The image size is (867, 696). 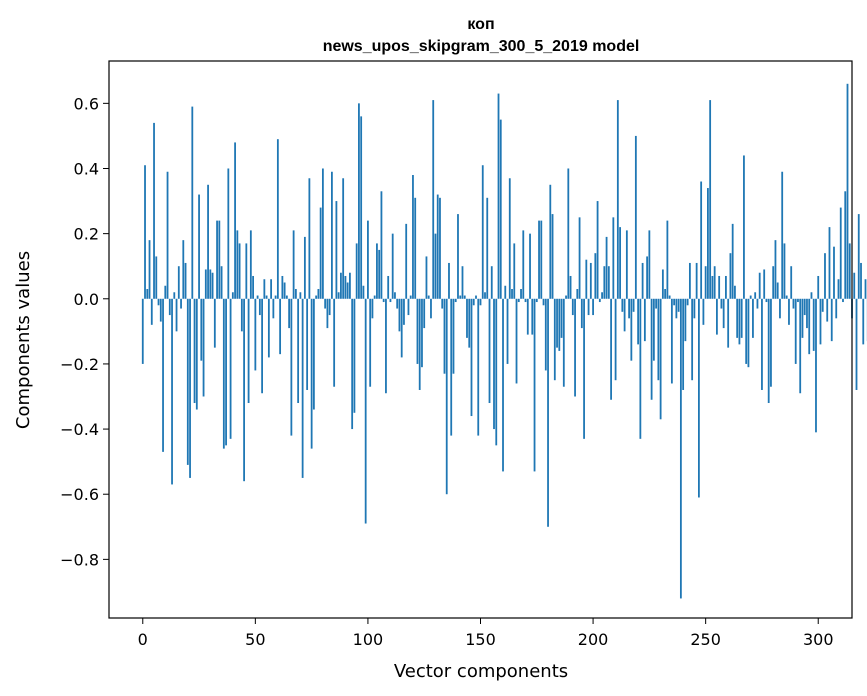 What do you see at coordinates (480, 639) in the screenshot?
I see `x-tick-label-3: 150` at bounding box center [480, 639].